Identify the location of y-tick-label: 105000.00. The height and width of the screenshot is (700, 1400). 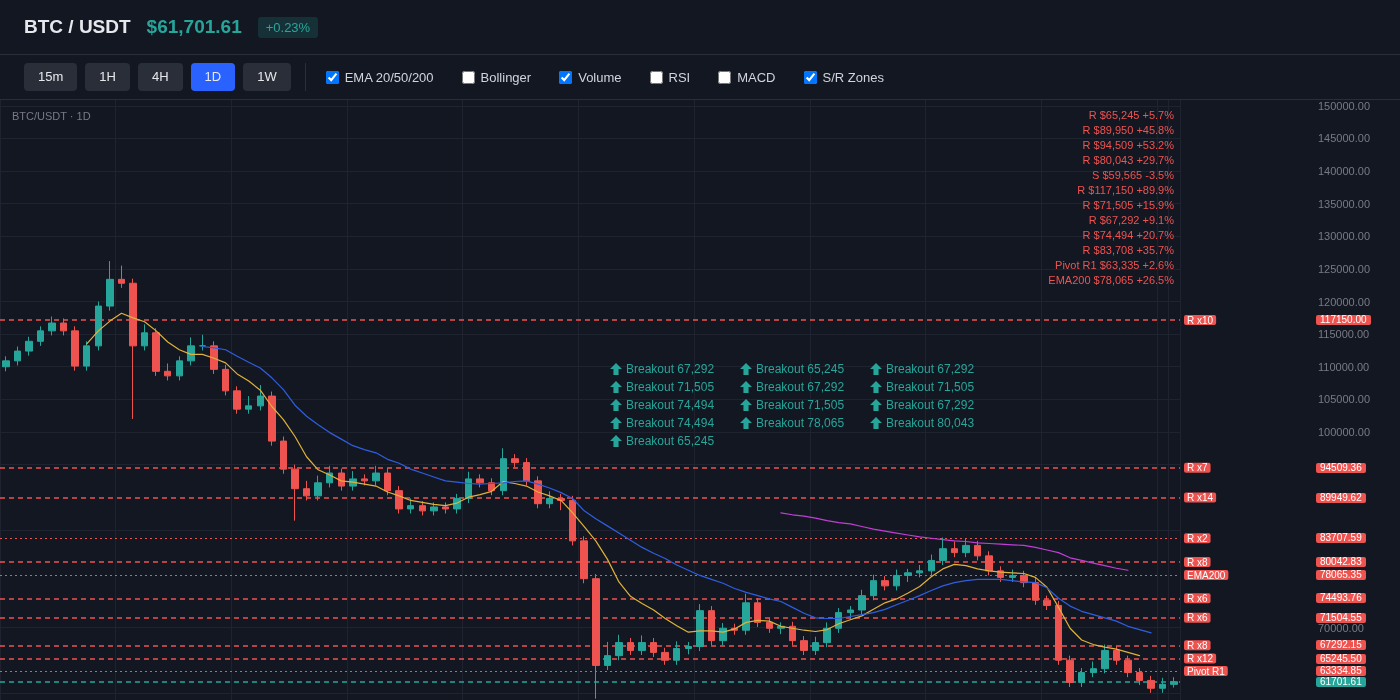
(1344, 399).